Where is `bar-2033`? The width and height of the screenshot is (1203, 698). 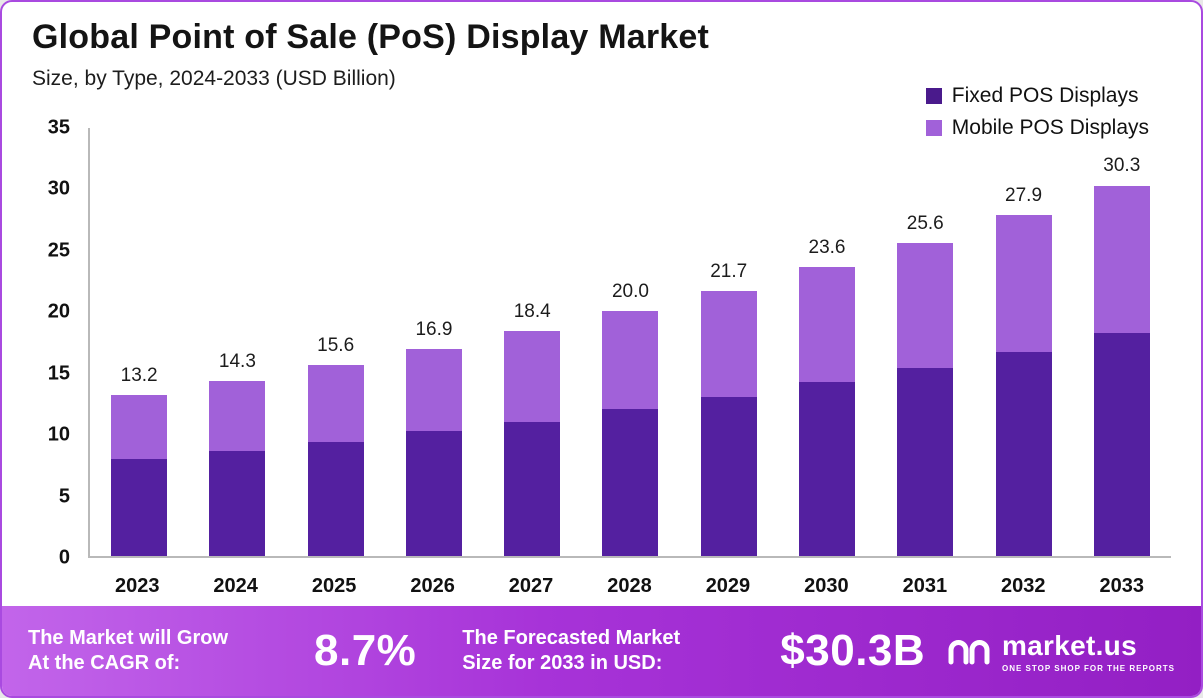 bar-2033 is located at coordinates (1121, 342).